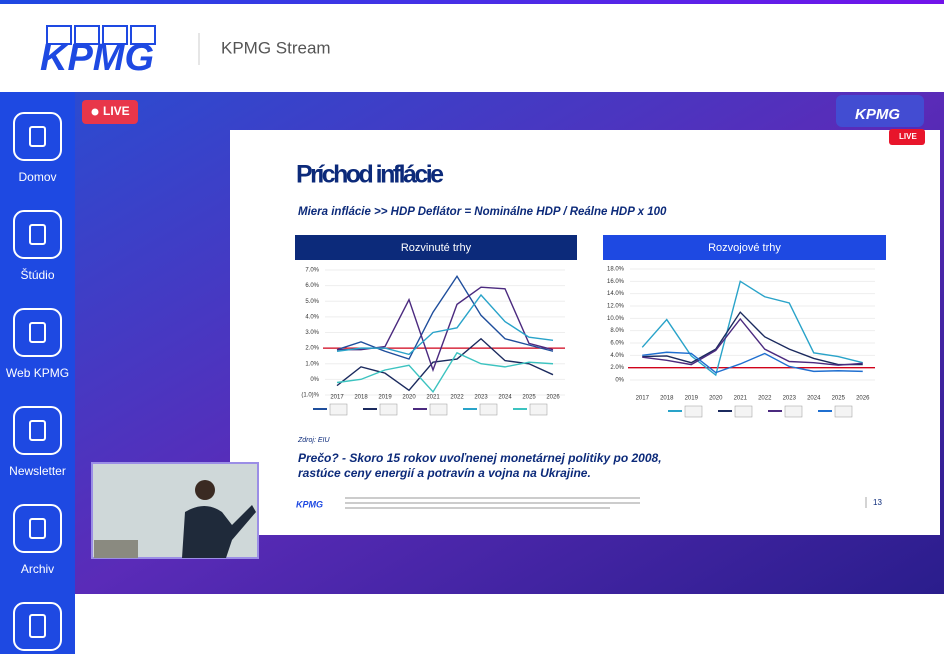 The height and width of the screenshot is (654, 944). Describe the element at coordinates (116, 549) in the screenshot. I see `webcam-desk` at that location.